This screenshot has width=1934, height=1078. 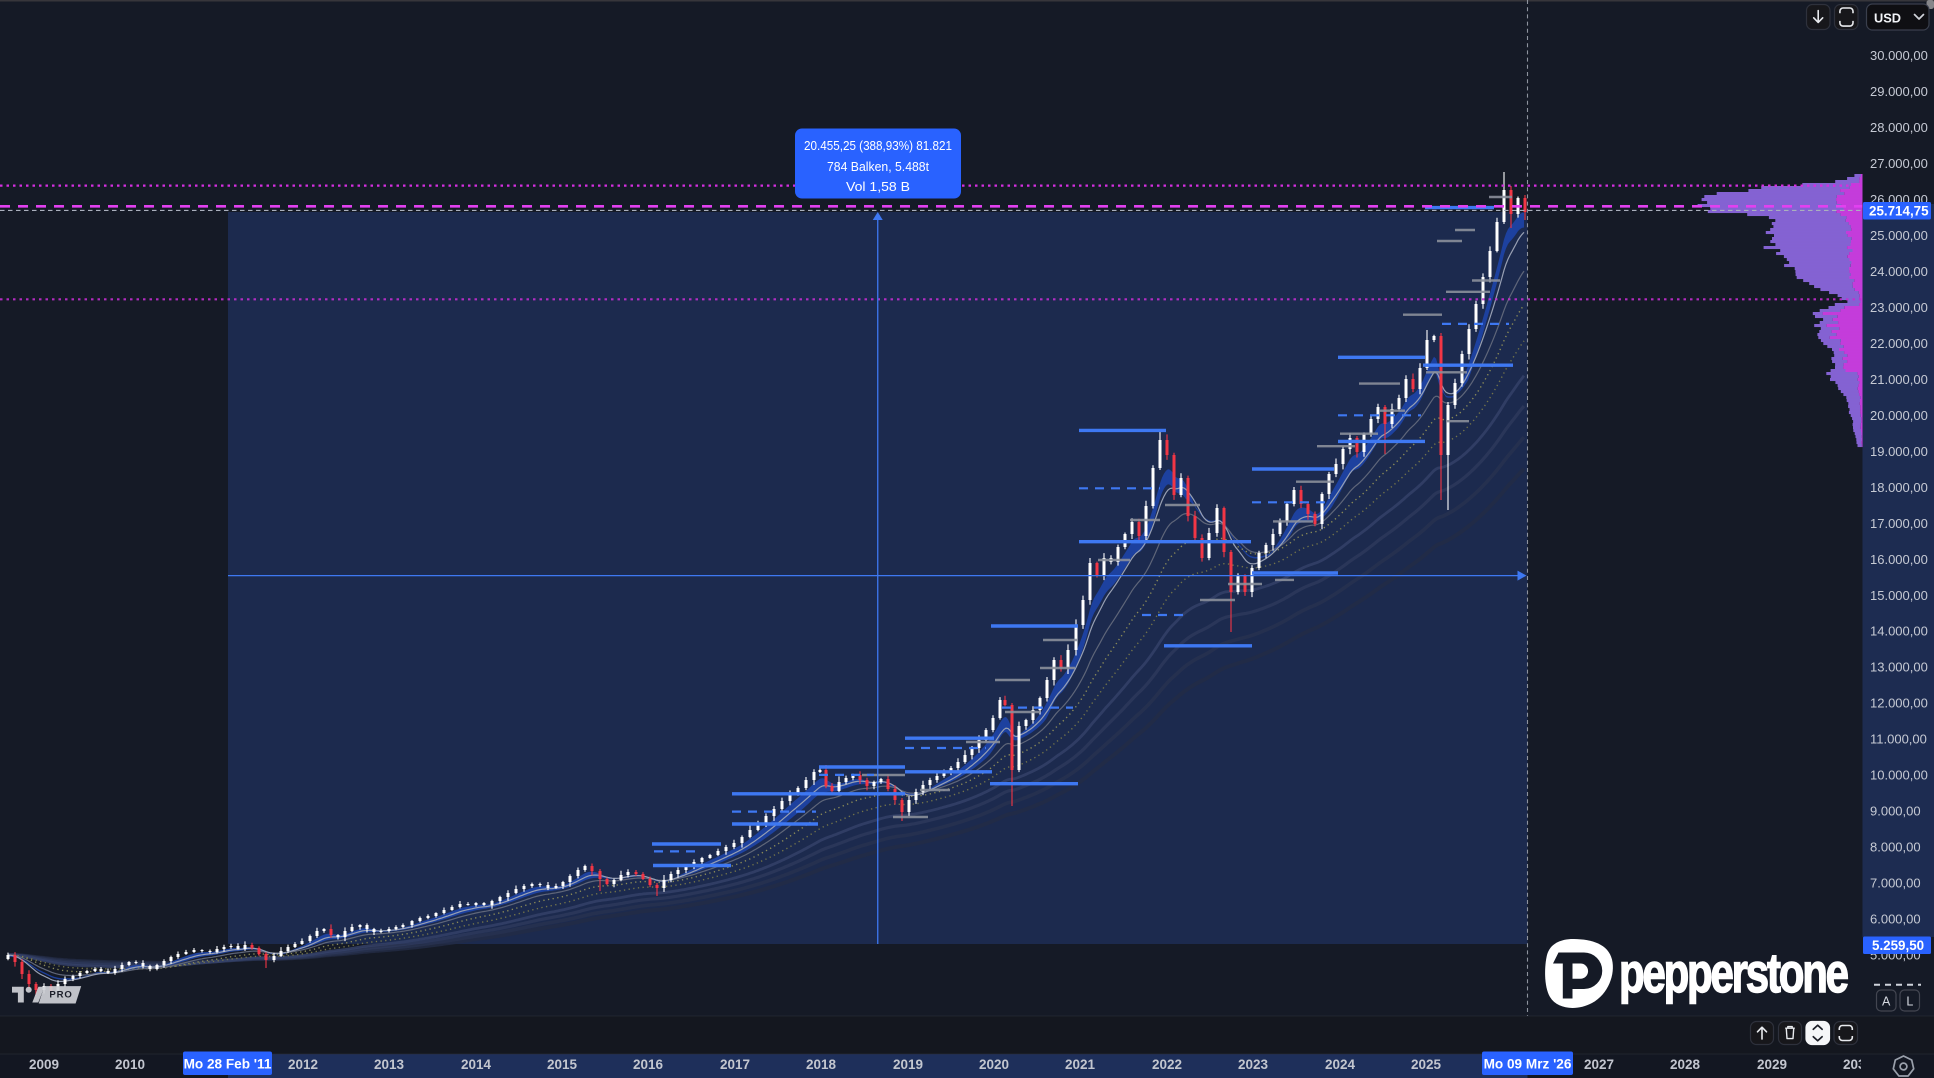 I want to click on svg-text: 2023, so click(x=1253, y=1064).